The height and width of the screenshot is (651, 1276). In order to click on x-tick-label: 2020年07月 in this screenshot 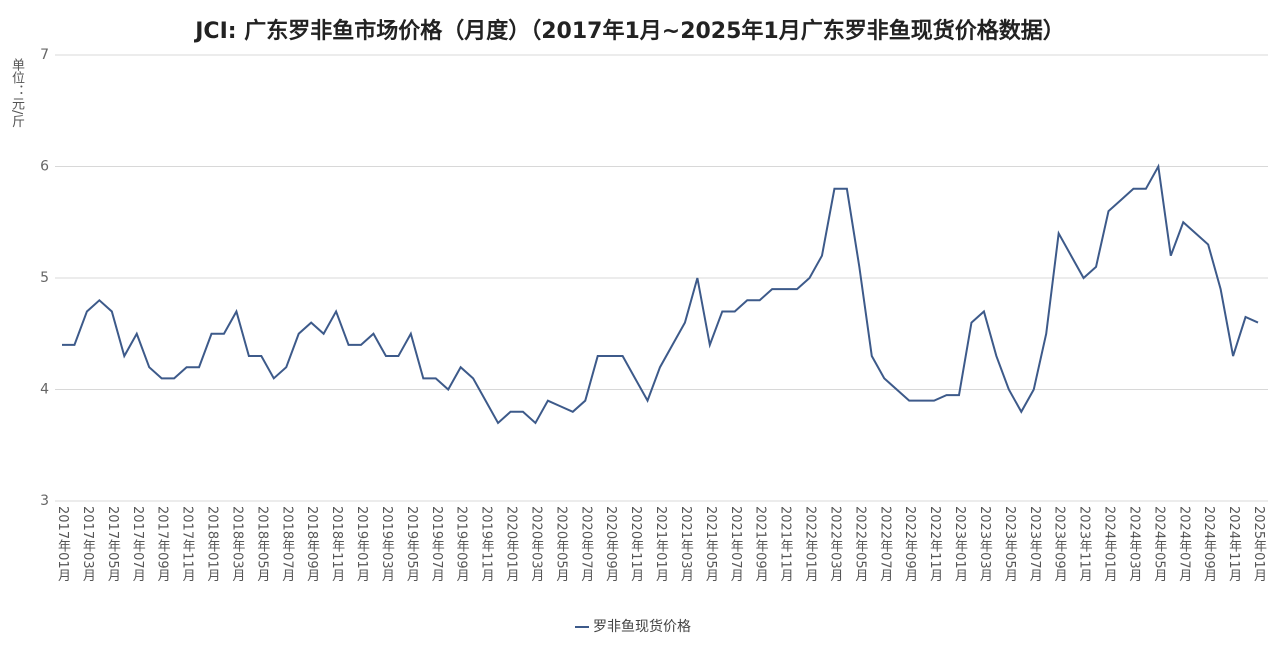, I will do `click(586, 544)`.